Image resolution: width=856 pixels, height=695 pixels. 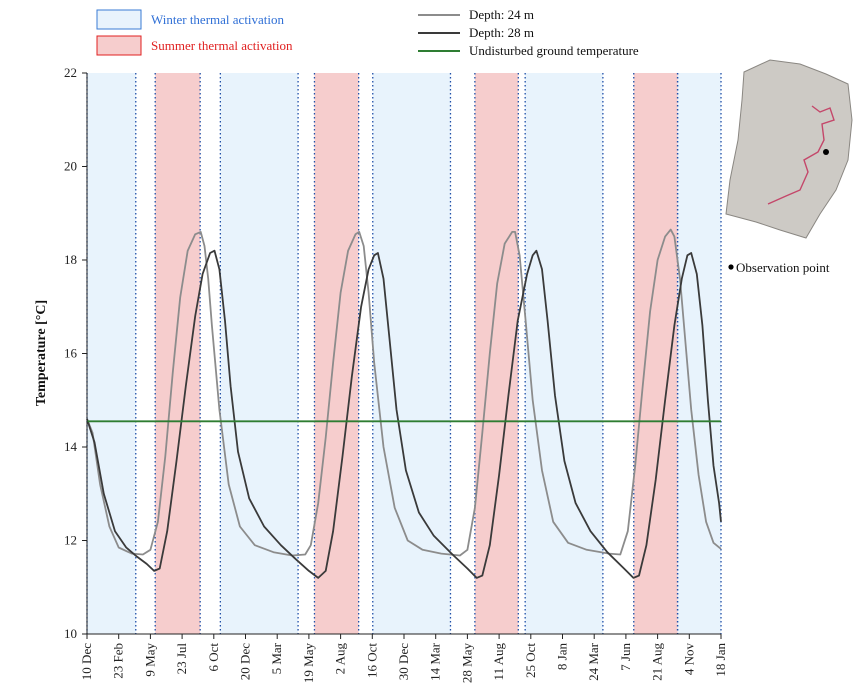 I want to click on x-tick-label: 30 Dec, so click(x=403, y=661).